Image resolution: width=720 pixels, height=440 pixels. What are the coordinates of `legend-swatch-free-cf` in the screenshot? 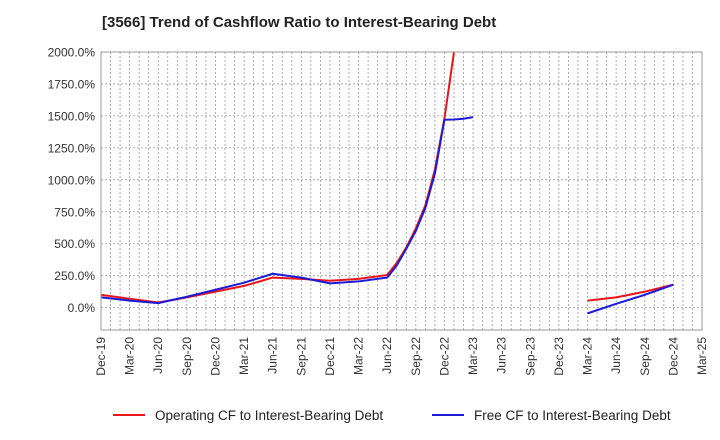 It's located at (448, 415).